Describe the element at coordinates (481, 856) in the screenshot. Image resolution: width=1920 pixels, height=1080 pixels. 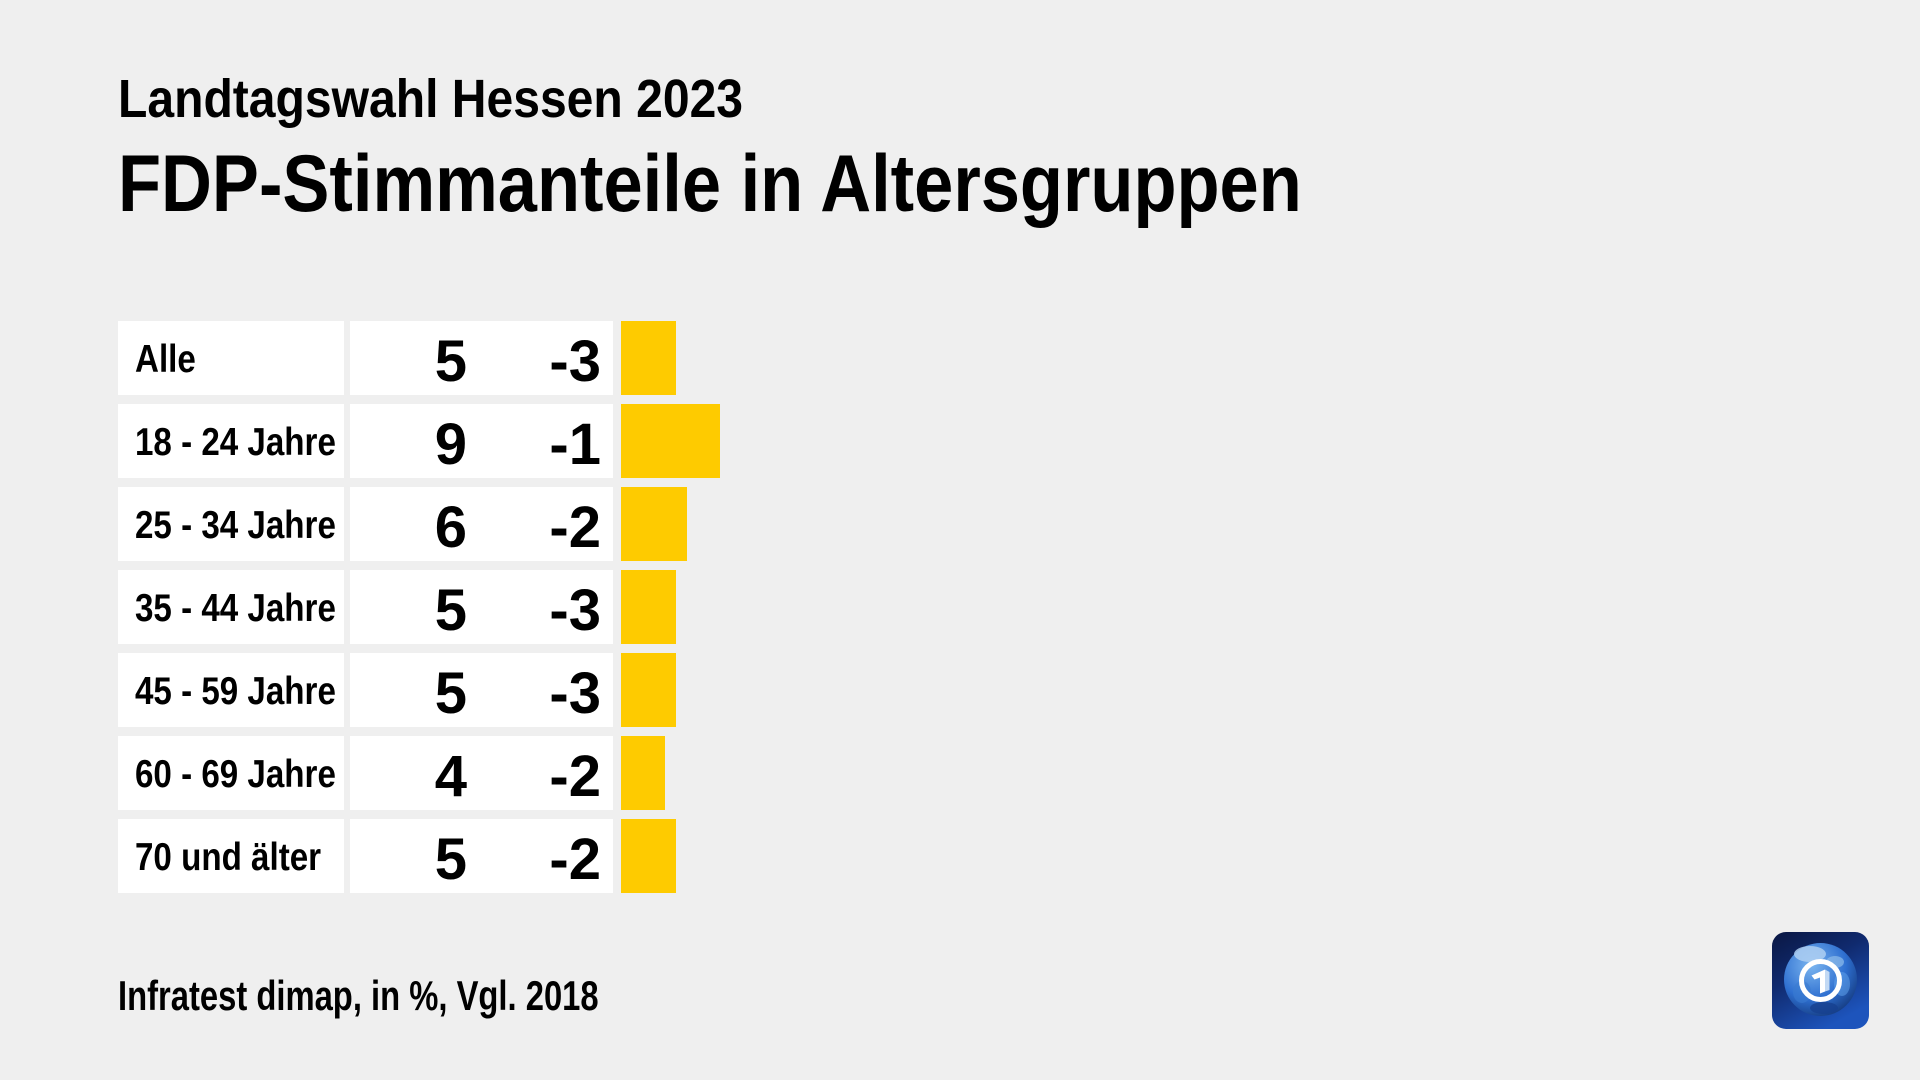
I see `values-cell: 5 -2` at that location.